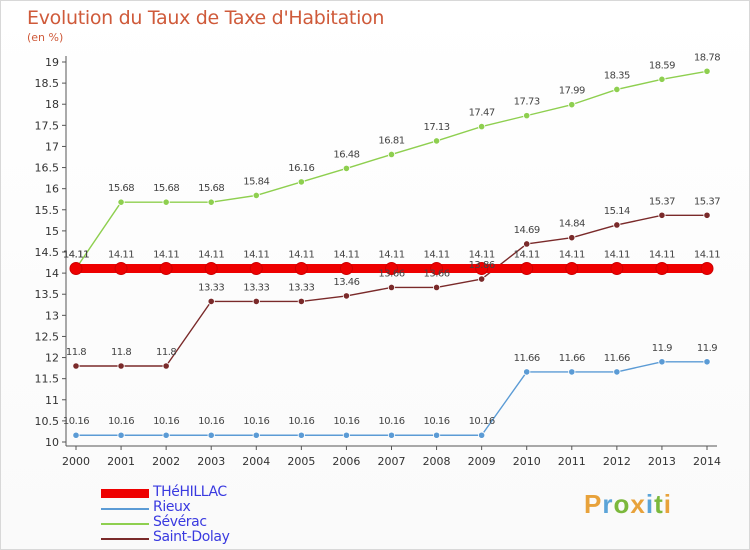  I want to click on logo-letter: r, so click(608, 504).